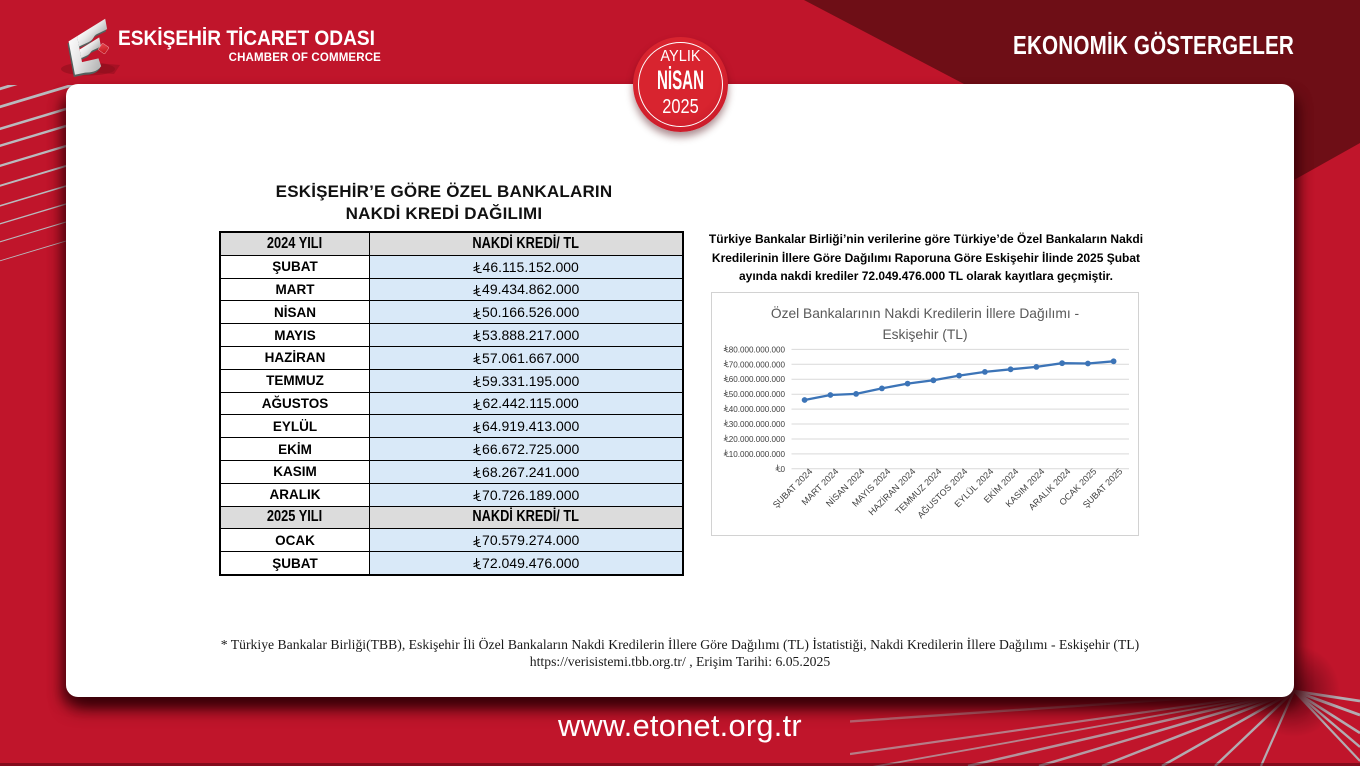 The image size is (1360, 766). Describe the element at coordinates (757, 364) in the screenshot. I see `svg-text: 70.000.000.000` at that location.